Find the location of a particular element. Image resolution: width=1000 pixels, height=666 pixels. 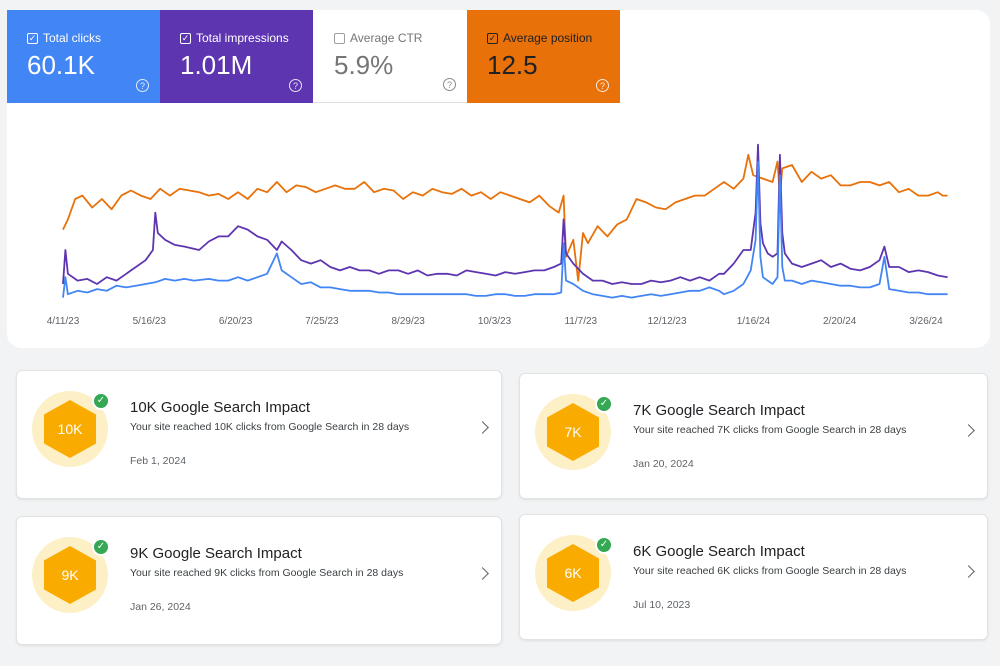

metric-total-clicks-value: 60.1K is located at coordinates (61, 65).